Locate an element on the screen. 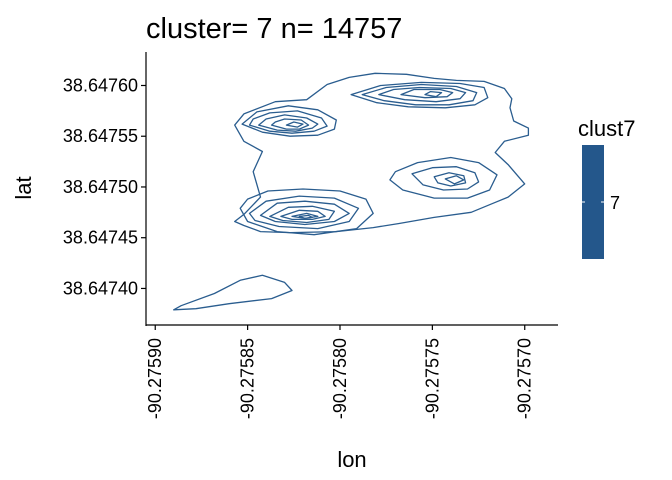 The image size is (672, 480). x-tick-label: -90.27585 is located at coordinates (248, 378).